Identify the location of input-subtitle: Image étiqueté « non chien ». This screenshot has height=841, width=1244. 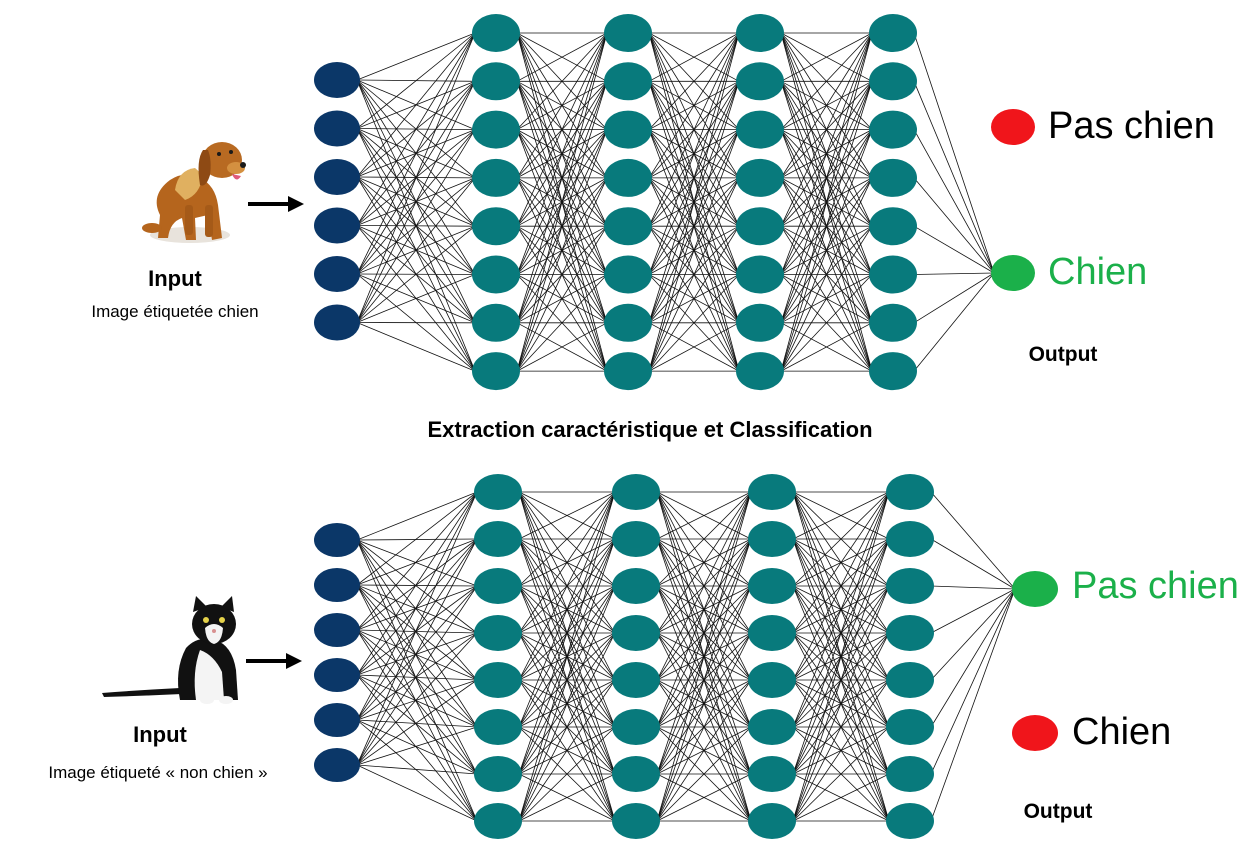
(157, 772).